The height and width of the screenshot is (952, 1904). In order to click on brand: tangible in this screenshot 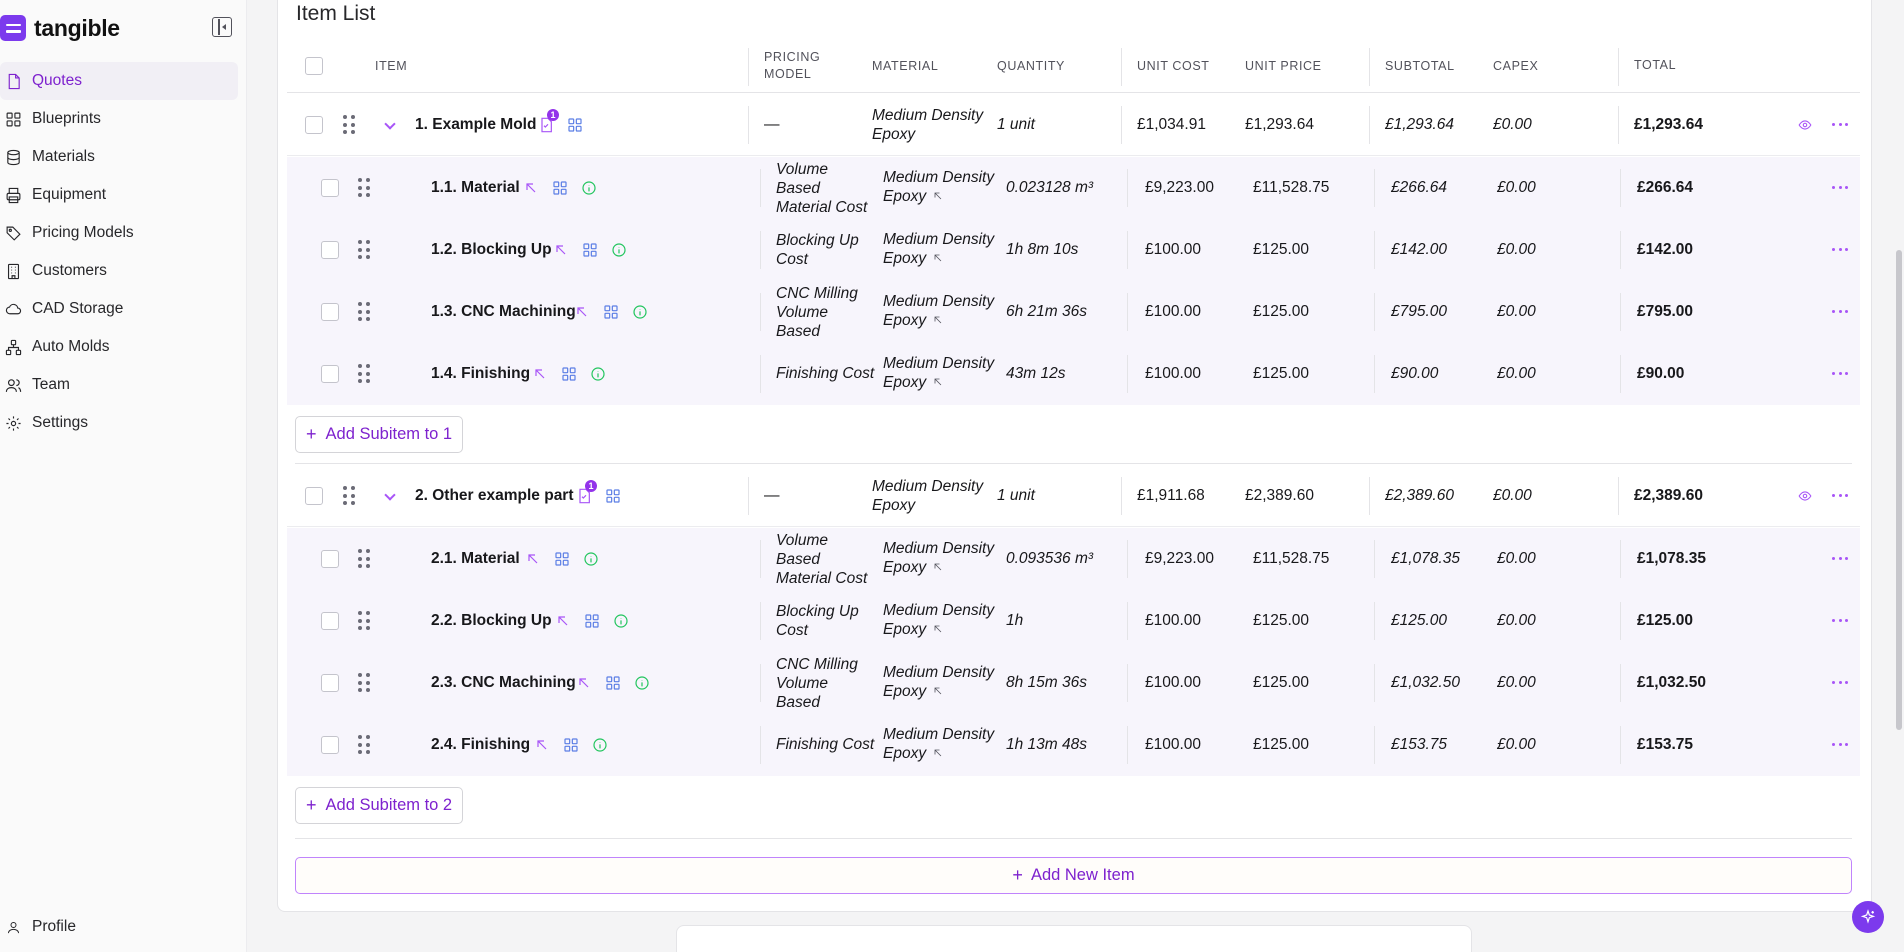, I will do `click(60, 28)`.